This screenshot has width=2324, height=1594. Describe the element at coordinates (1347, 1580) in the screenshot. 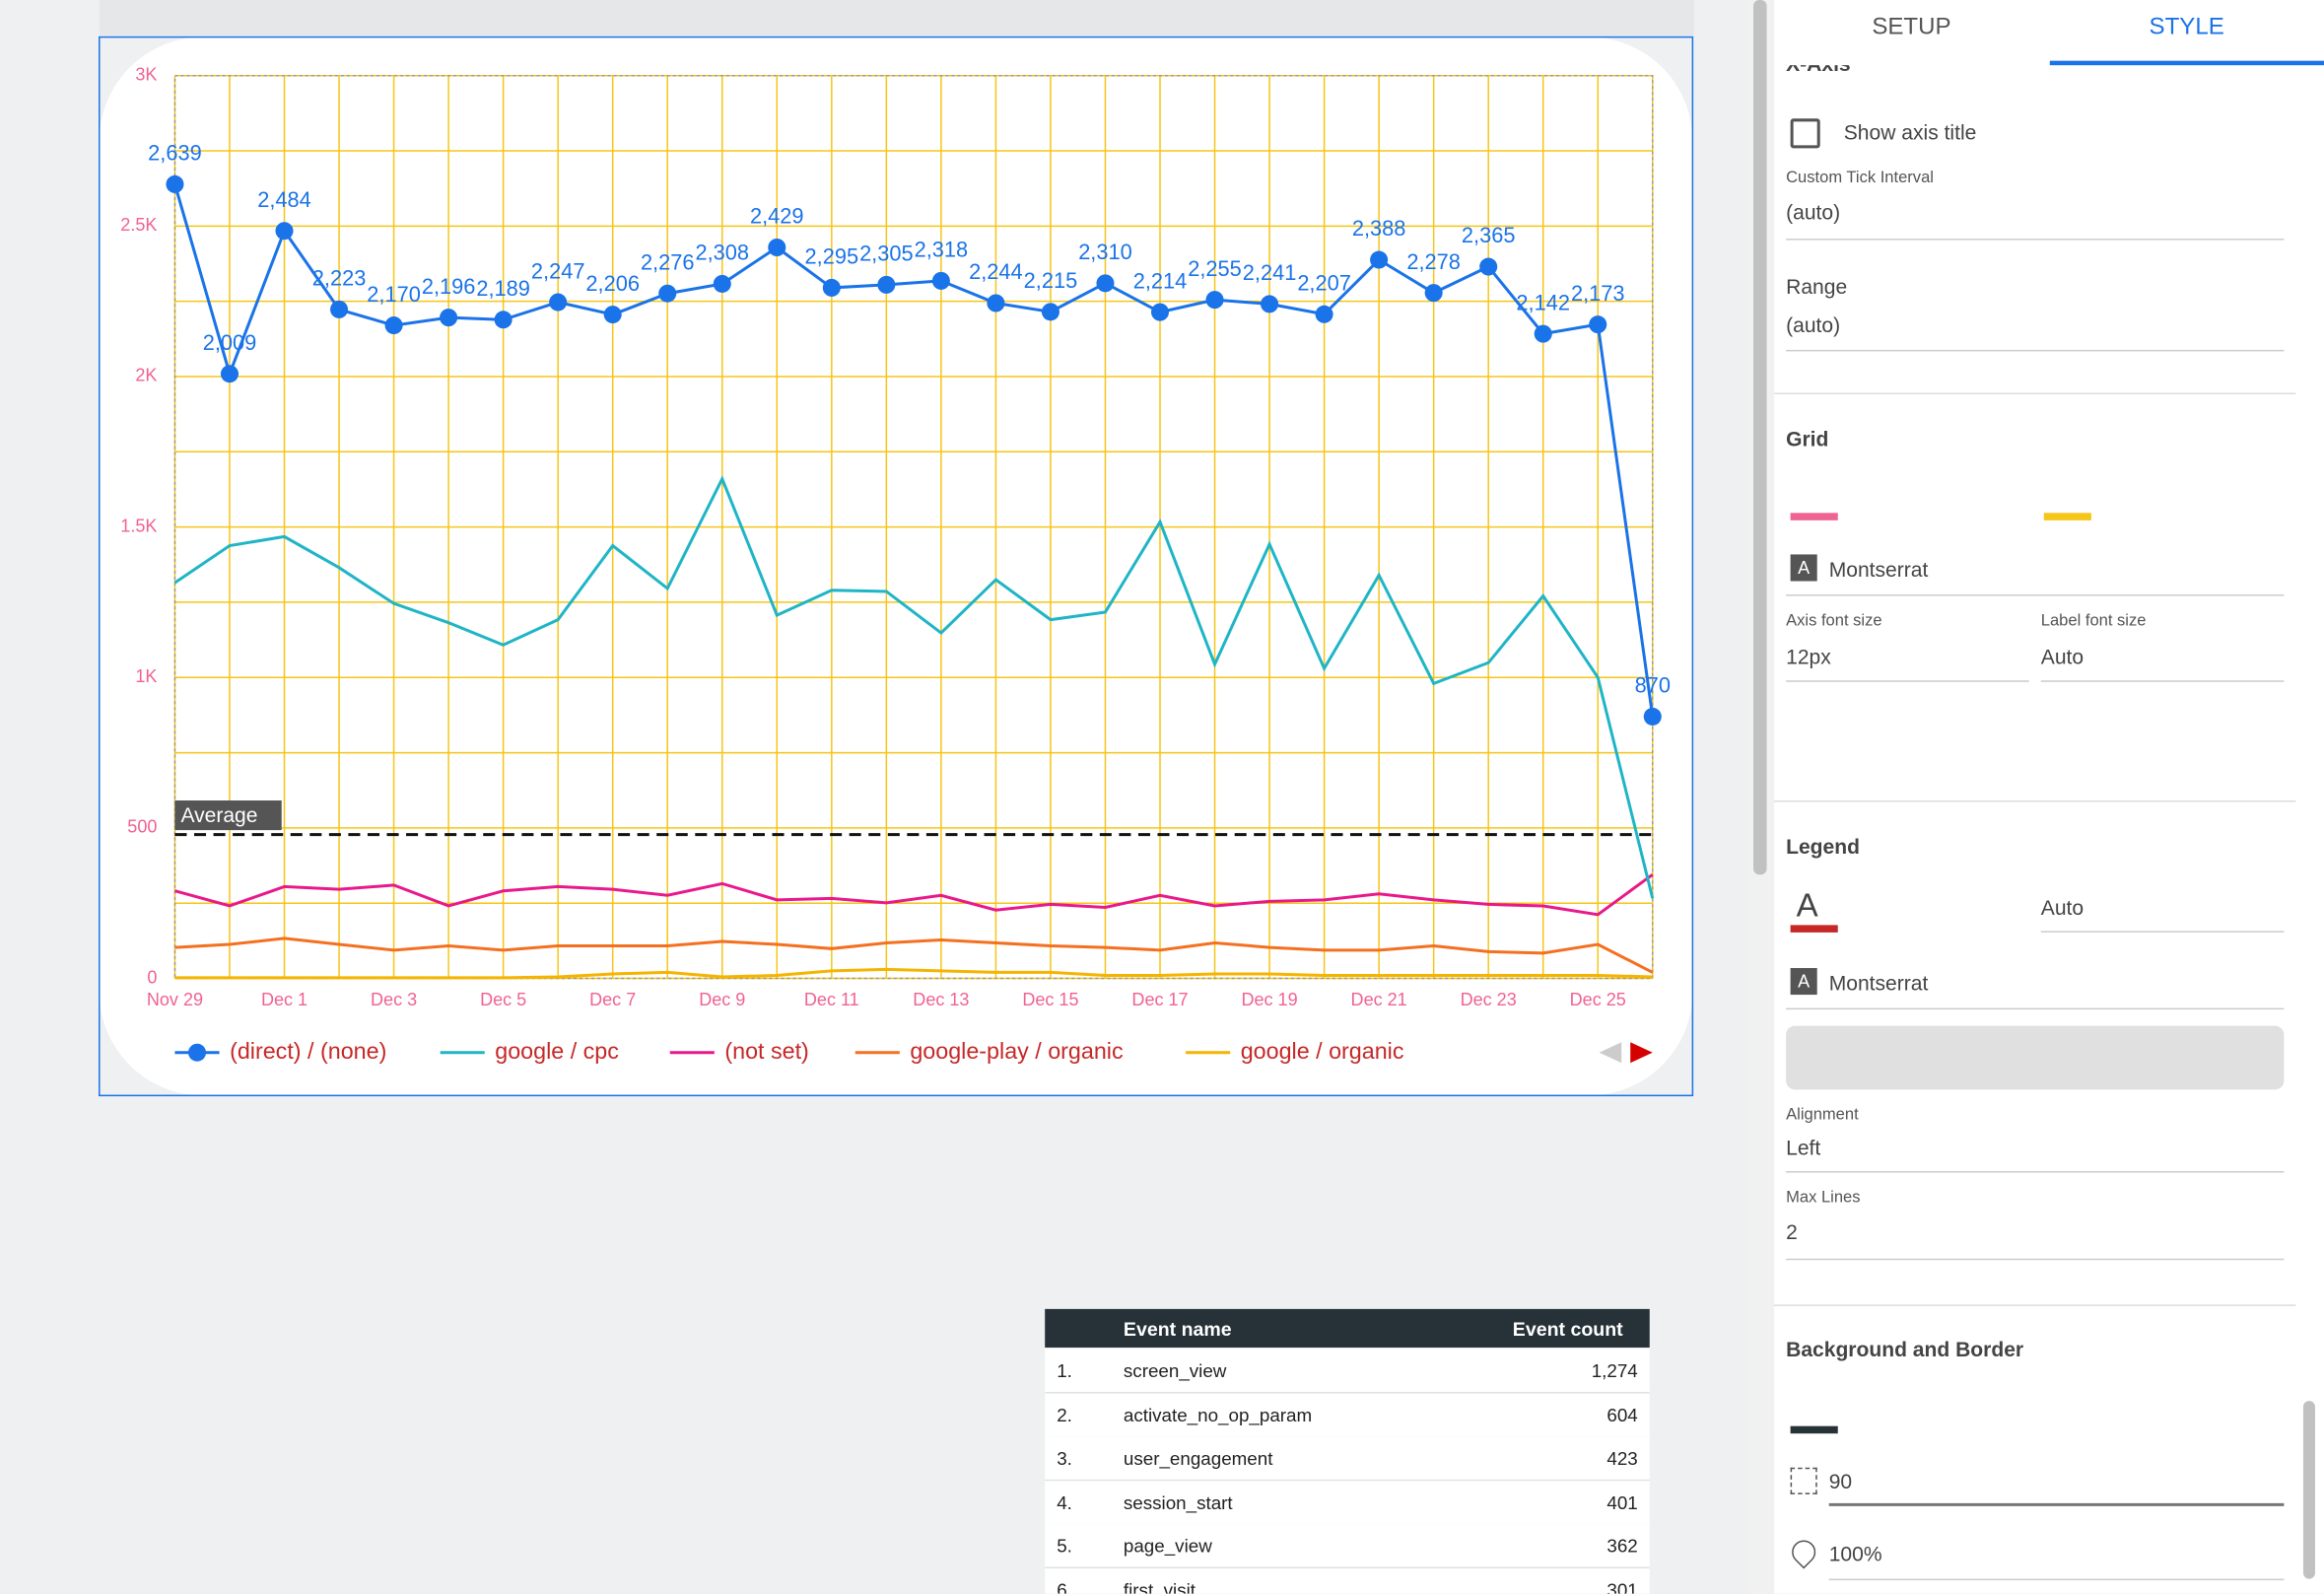

I see `table-row: 6. first_visit 301` at that location.